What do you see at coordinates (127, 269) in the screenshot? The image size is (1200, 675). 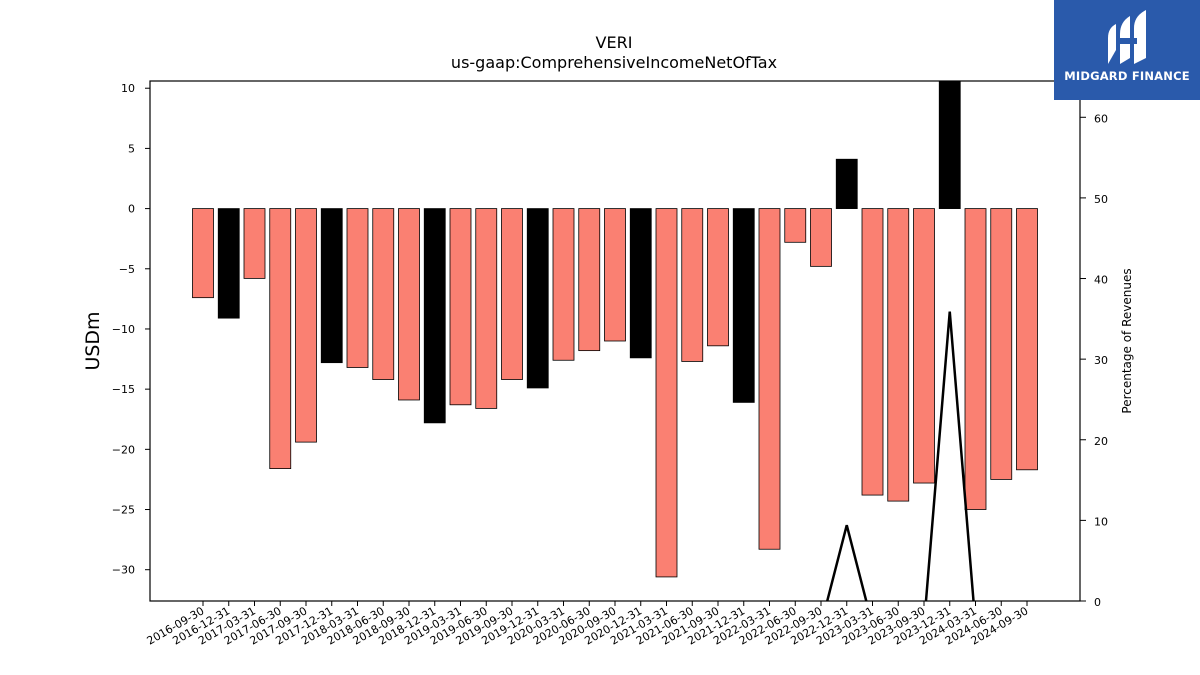 I see `y-tick-label: −5` at bounding box center [127, 269].